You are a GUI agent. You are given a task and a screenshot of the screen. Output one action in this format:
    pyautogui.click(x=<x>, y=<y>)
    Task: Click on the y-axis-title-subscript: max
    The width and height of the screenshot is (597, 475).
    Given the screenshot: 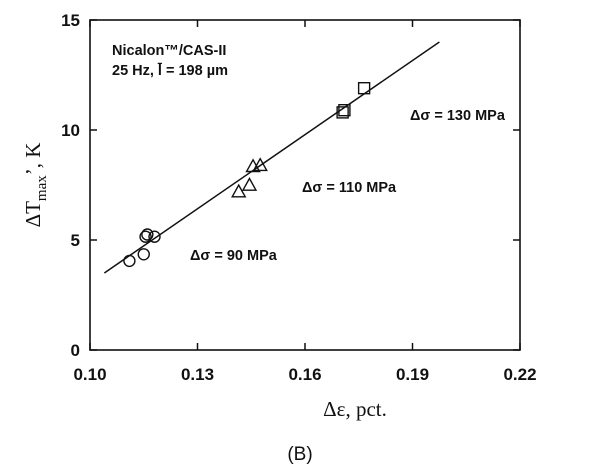 What is the action you would take?
    pyautogui.click(x=42, y=188)
    